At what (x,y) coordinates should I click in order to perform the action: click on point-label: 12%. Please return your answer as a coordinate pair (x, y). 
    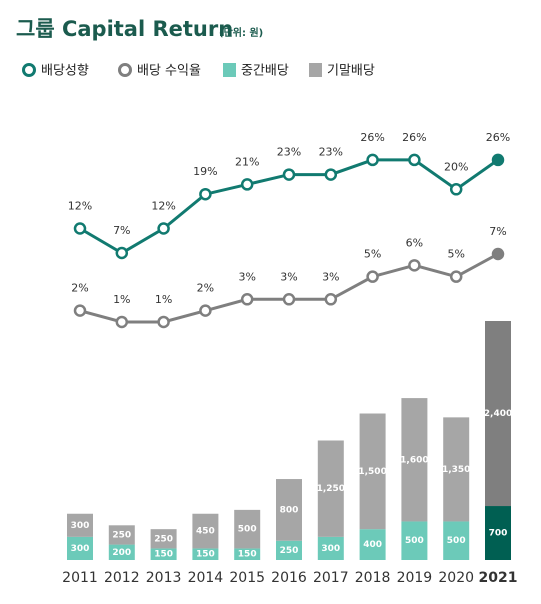
    Looking at the image, I should click on (163, 206).